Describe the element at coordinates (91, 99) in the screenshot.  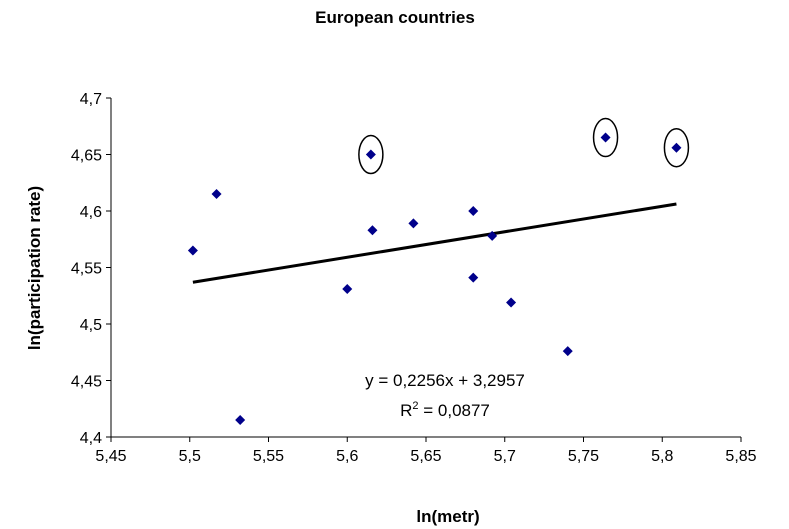
I see `y-tick-label: 4,7` at that location.